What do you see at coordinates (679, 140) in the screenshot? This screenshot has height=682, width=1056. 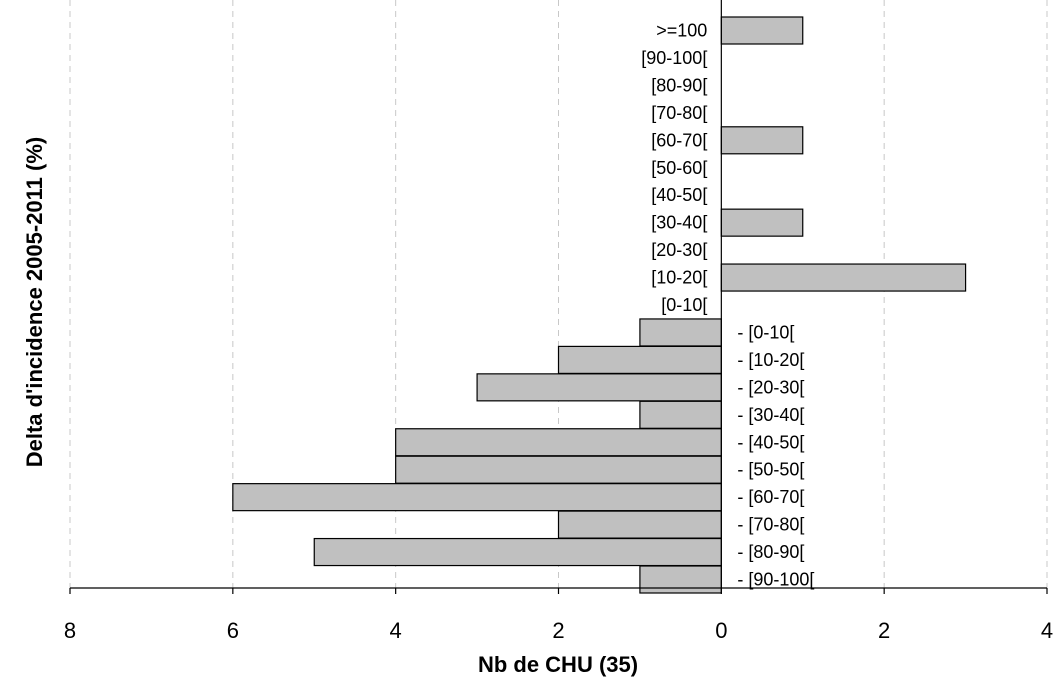 I see `category-label: [60-70[` at bounding box center [679, 140].